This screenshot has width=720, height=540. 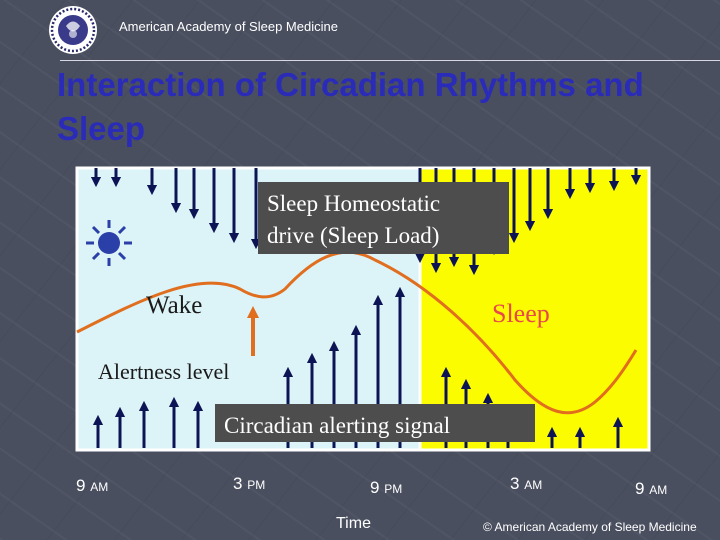 I want to click on organization-header: American Academy of Sleep Medicine, so click(x=228, y=26).